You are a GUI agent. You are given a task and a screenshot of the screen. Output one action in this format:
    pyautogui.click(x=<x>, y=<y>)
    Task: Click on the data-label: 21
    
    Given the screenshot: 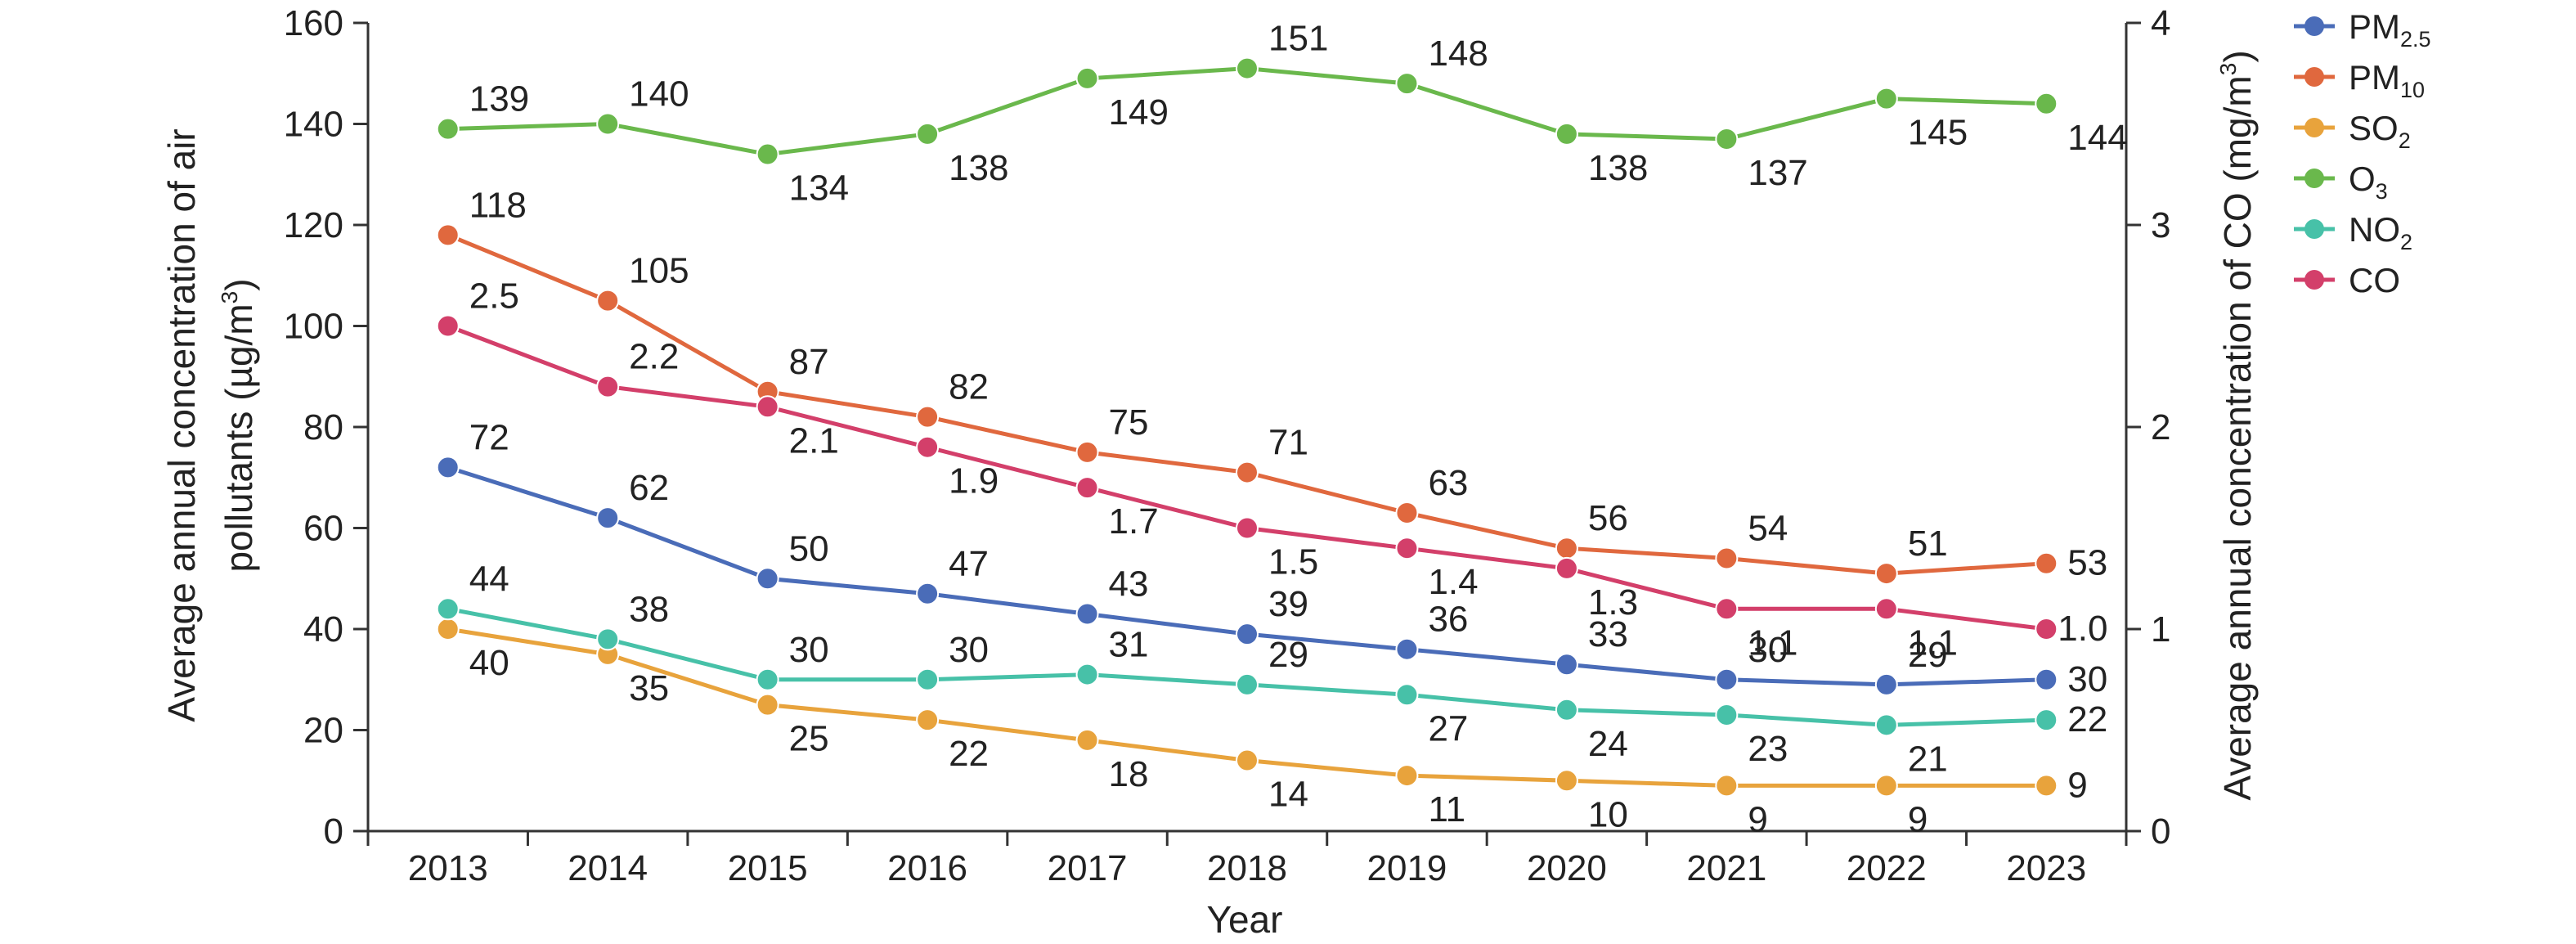 What is the action you would take?
    pyautogui.click(x=1928, y=759)
    